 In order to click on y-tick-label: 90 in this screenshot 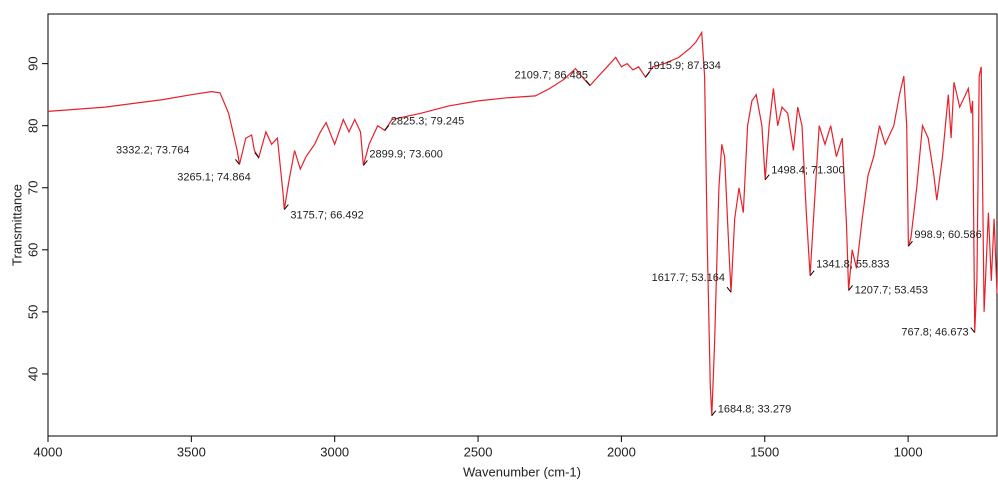, I will do `click(32, 63)`.